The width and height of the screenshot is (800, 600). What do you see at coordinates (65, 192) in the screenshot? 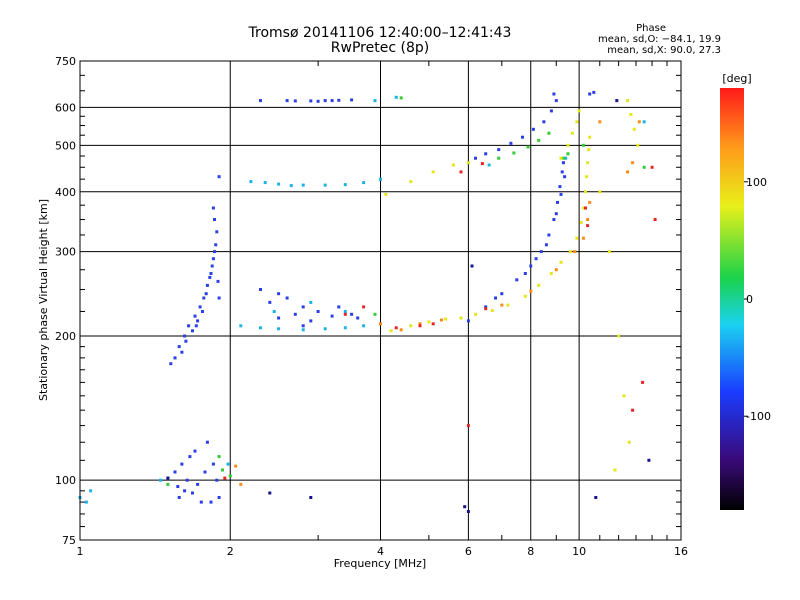
I see `y-tick-label: 400` at bounding box center [65, 192].